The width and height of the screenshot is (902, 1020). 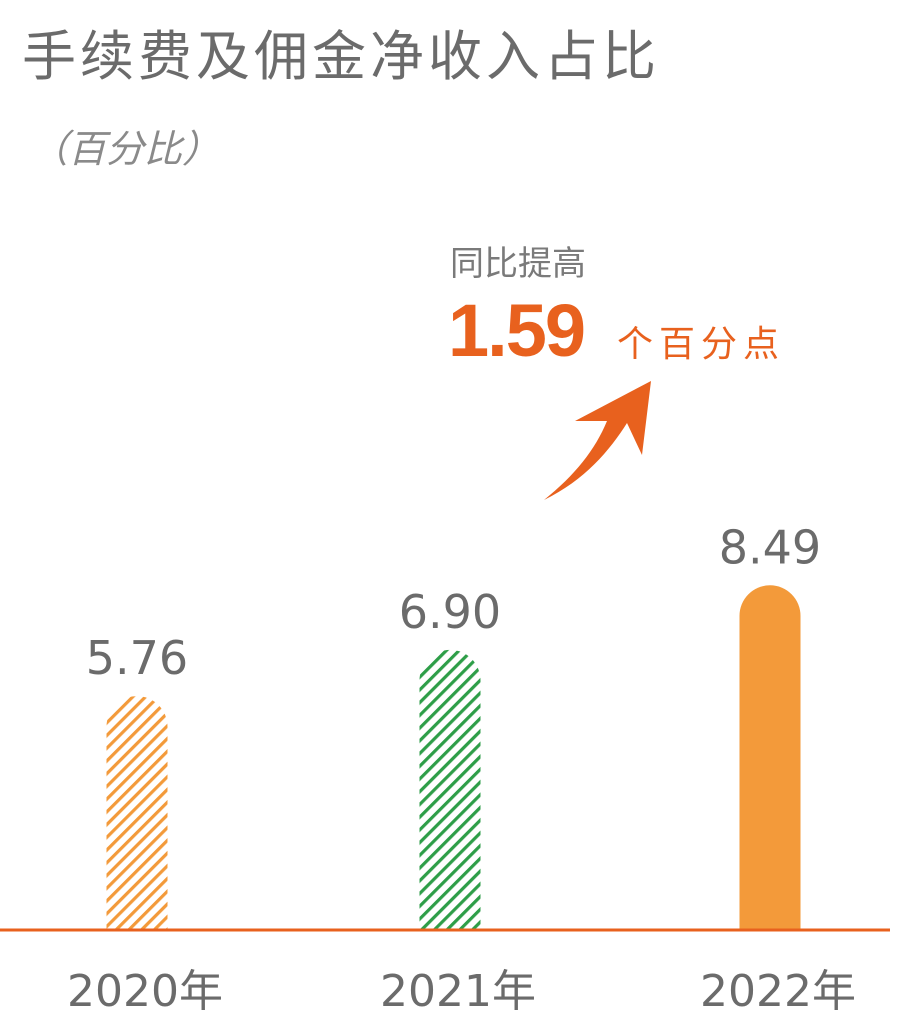 What do you see at coordinates (341, 56) in the screenshot?
I see `chart-title: 手续费及佣金净收入占比` at bounding box center [341, 56].